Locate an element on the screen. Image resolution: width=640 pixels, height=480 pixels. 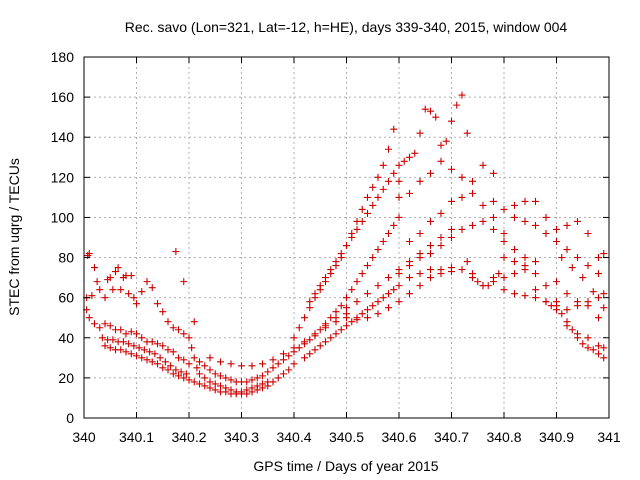
x-tick-label: 340 is located at coordinates (84, 437).